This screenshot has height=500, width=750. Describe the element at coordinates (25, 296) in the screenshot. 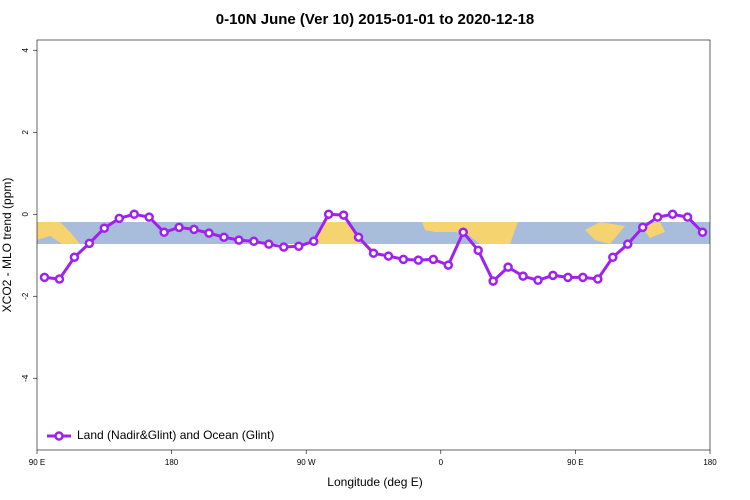

I see `y-tick-label: -2` at that location.